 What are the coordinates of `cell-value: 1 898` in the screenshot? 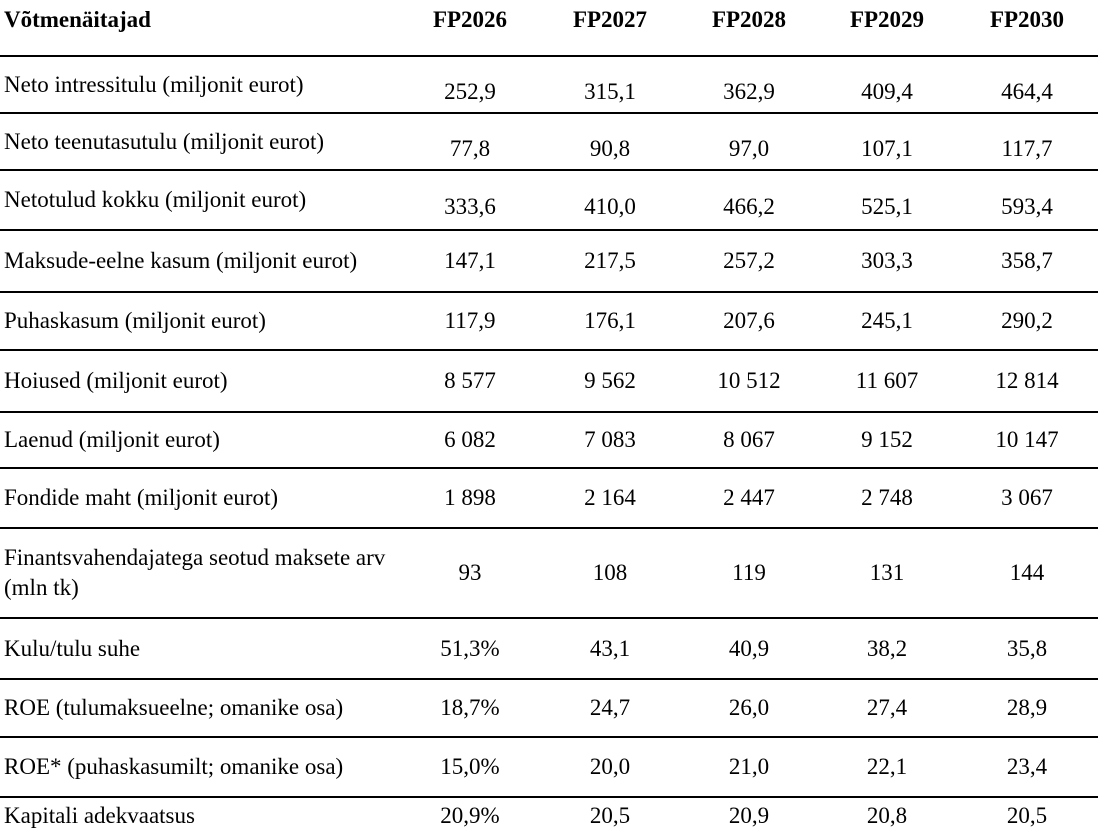 It's located at (470, 498).